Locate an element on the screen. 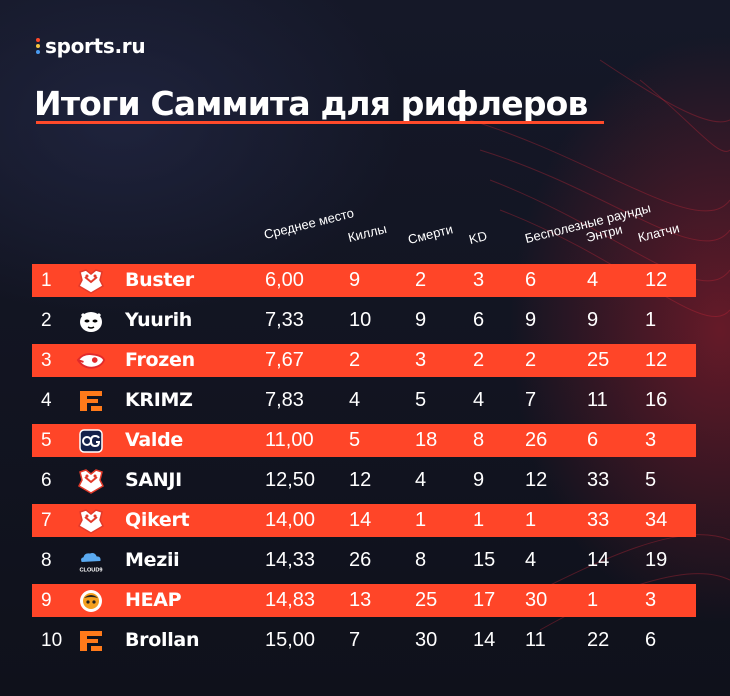 The height and width of the screenshot is (696, 730). avg-place-cell: 7,83 is located at coordinates (284, 400).